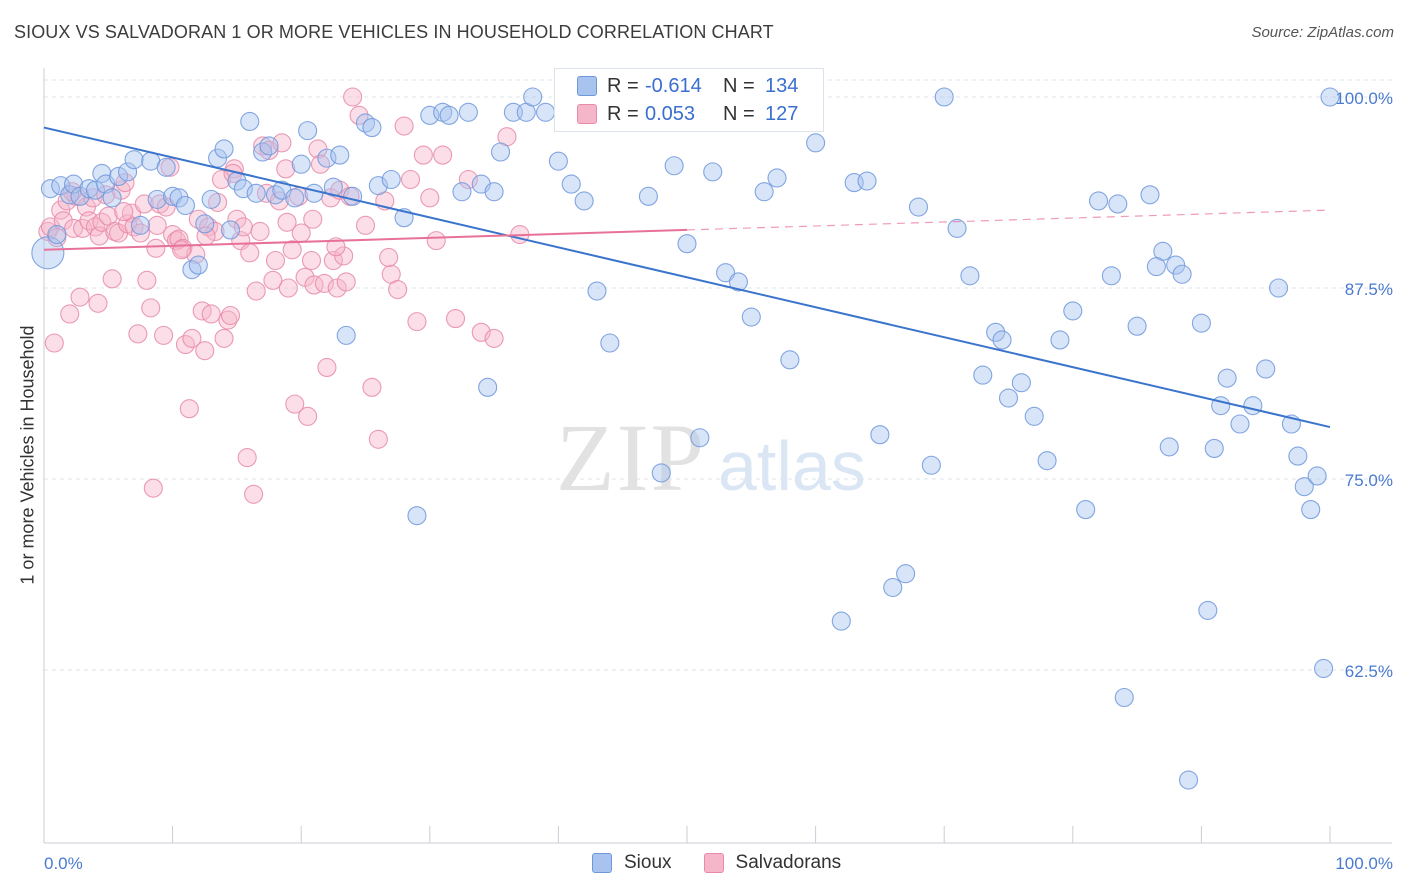 The width and height of the screenshot is (1406, 892). What do you see at coordinates (587, 114) in the screenshot?
I see `salvadorans-swatch` at bounding box center [587, 114].